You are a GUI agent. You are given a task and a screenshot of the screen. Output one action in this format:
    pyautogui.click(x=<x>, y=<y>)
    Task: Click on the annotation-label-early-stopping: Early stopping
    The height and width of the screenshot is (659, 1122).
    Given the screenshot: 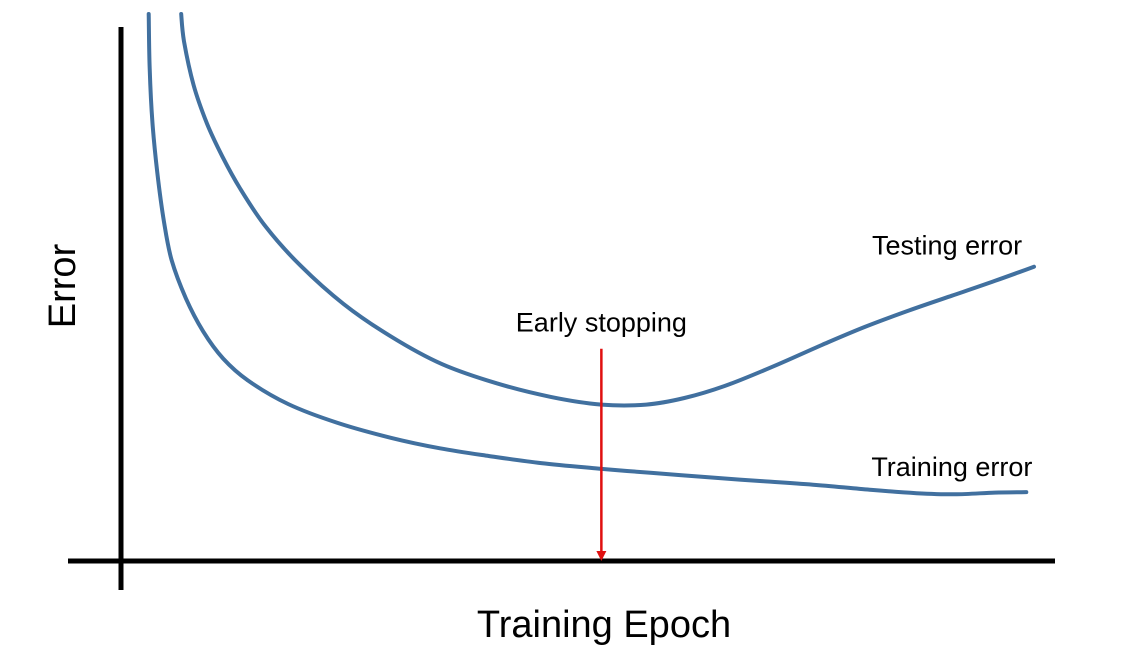 What is the action you would take?
    pyautogui.click(x=601, y=322)
    